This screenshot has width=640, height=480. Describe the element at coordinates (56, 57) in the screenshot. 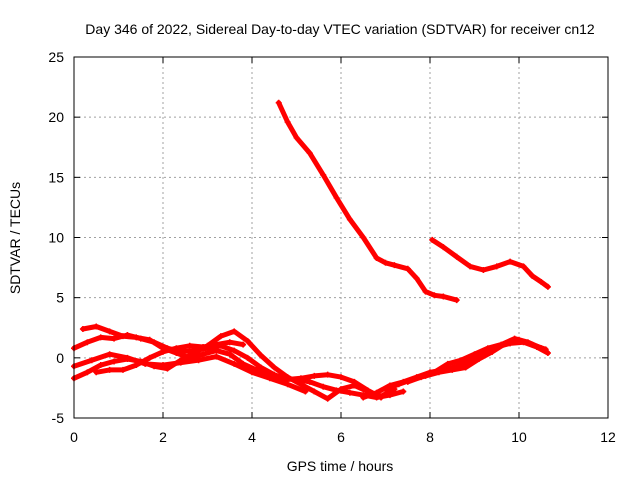

I see `y-tick-label: 25` at that location.